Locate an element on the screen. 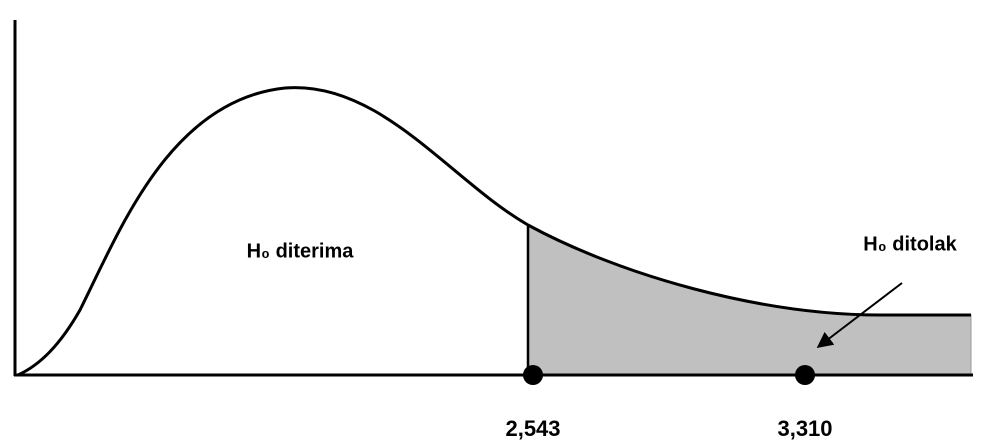 The height and width of the screenshot is (447, 992). critical-value-label: 3,310 is located at coordinates (804, 428).